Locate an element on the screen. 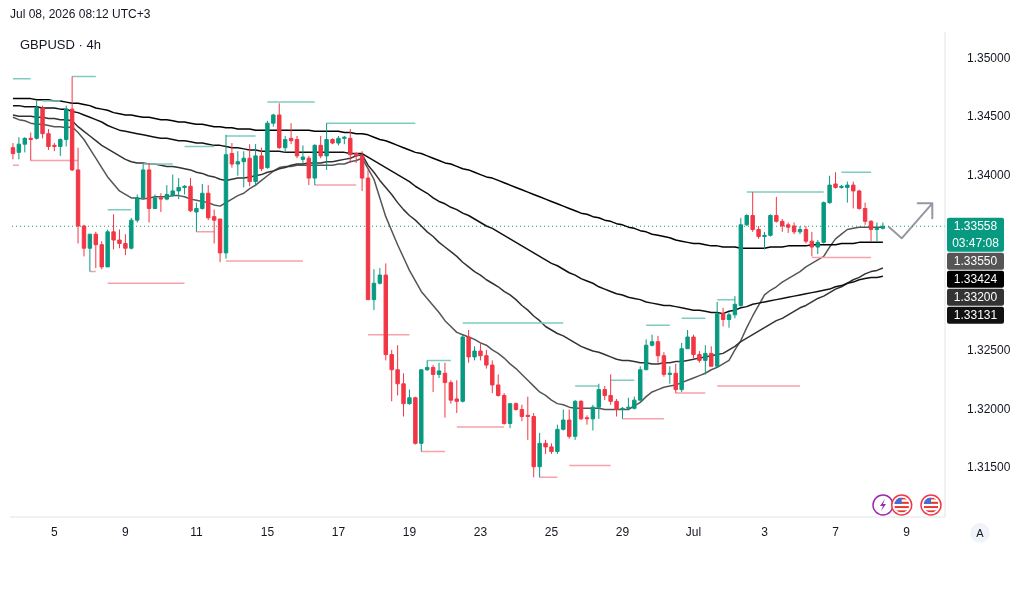 The height and width of the screenshot is (609, 1024). x-tick-label: Jul is located at coordinates (693, 531).